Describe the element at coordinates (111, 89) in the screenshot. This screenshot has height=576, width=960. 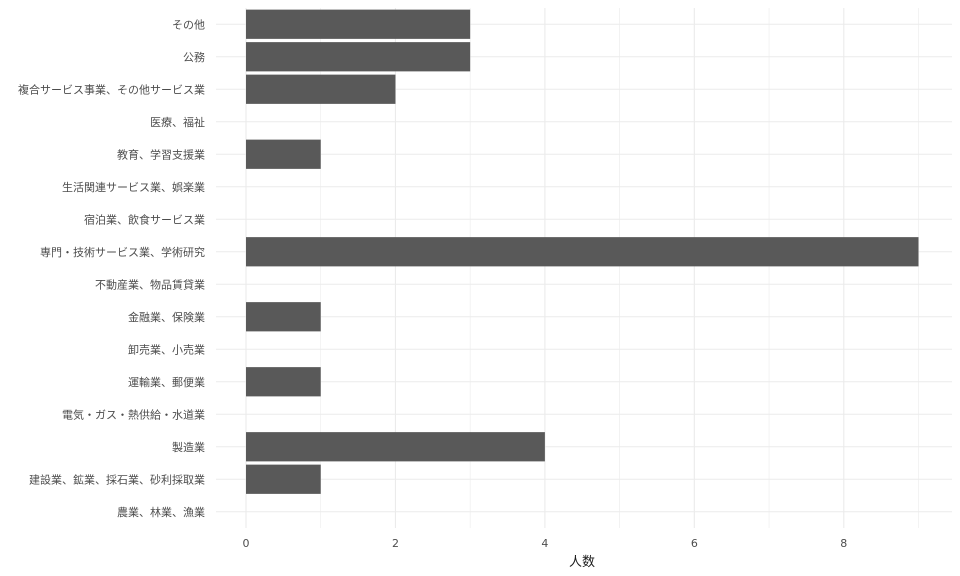
I see `category-label: 複合サービス事業、その他サービス業` at that location.